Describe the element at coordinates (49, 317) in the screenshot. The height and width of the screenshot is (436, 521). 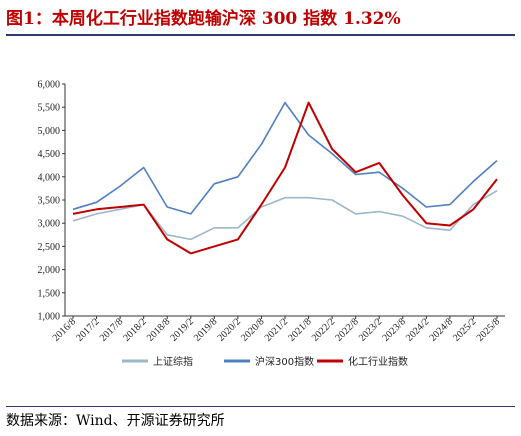
I see `y-tick-label: 1,000` at that location.